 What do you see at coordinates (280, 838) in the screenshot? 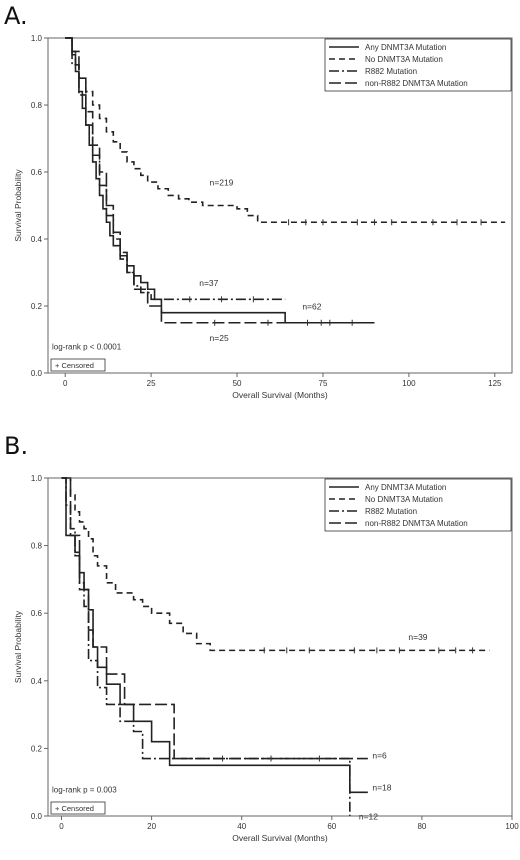
I see `chart-b-x-axis-label: Overall Survival (Months)` at bounding box center [280, 838].